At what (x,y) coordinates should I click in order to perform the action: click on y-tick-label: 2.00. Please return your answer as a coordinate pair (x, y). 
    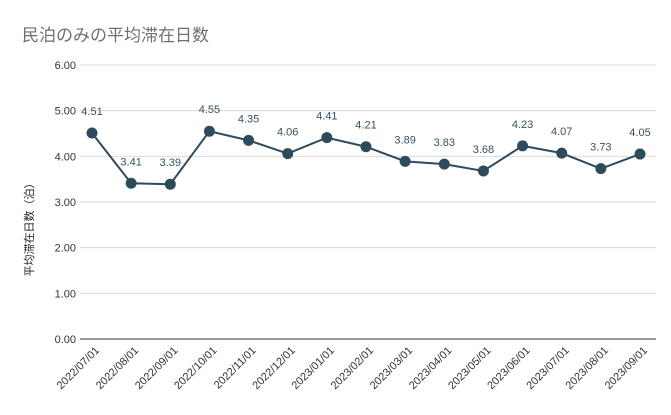
    Looking at the image, I should click on (65, 249).